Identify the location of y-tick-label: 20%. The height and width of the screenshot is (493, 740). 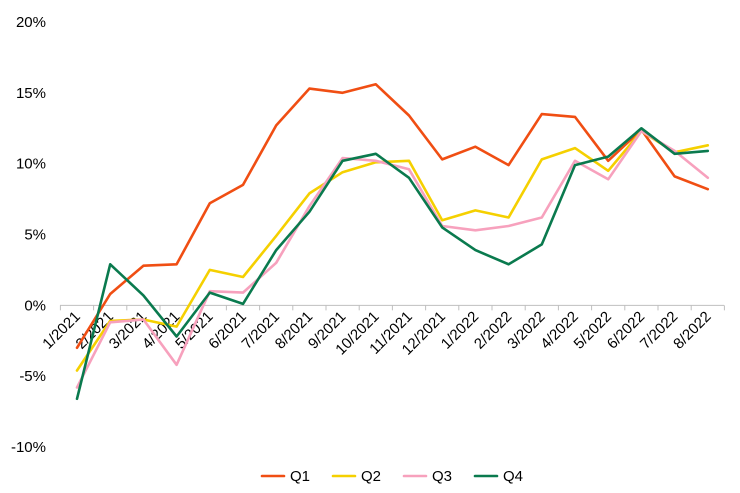
(31, 22).